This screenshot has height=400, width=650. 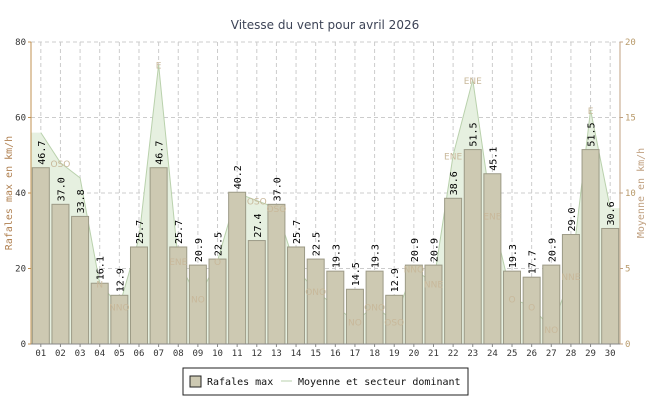 I want to click on legend-box, so click(x=325, y=381).